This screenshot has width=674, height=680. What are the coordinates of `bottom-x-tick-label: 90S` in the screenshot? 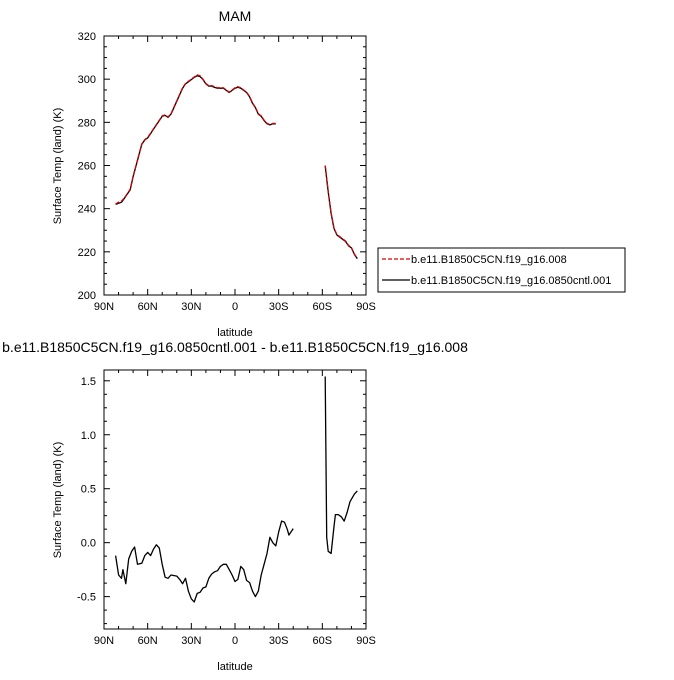 It's located at (366, 641).